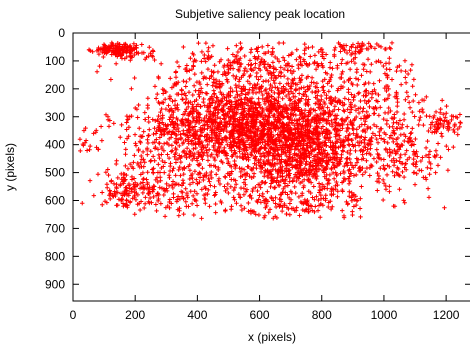 Image resolution: width=470 pixels, height=345 pixels. I want to click on y-tick-label: 600, so click(55, 201).